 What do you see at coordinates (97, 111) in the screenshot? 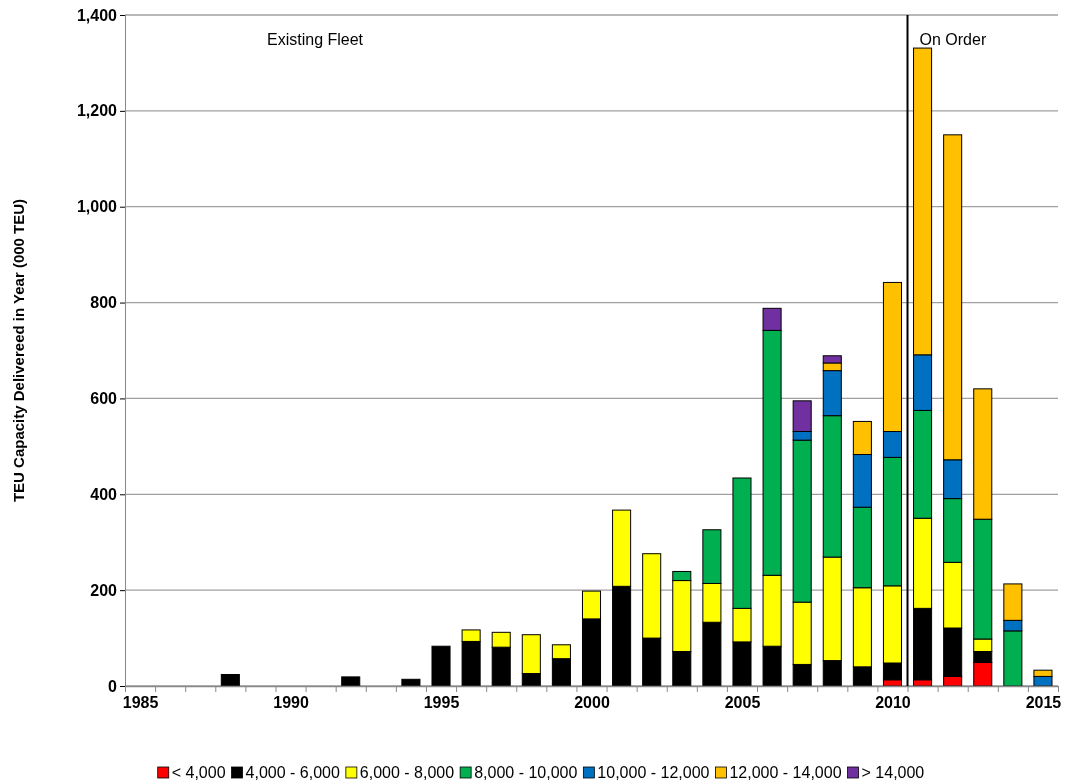
I see `y-tick-label: 1,200` at bounding box center [97, 111].